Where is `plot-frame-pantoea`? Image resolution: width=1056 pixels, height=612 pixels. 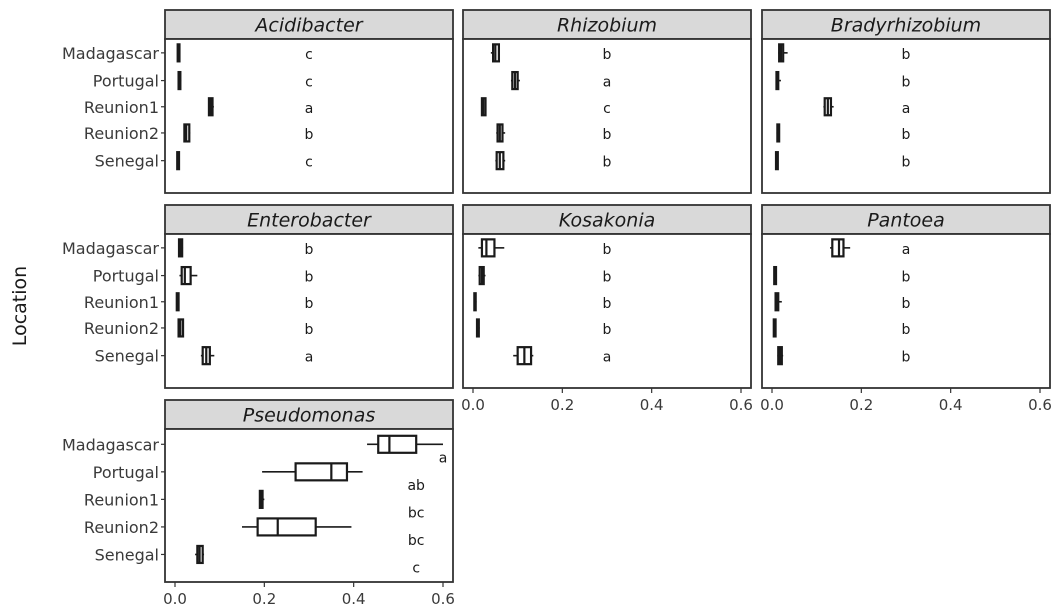
plot-frame-pantoea is located at coordinates (906, 311).